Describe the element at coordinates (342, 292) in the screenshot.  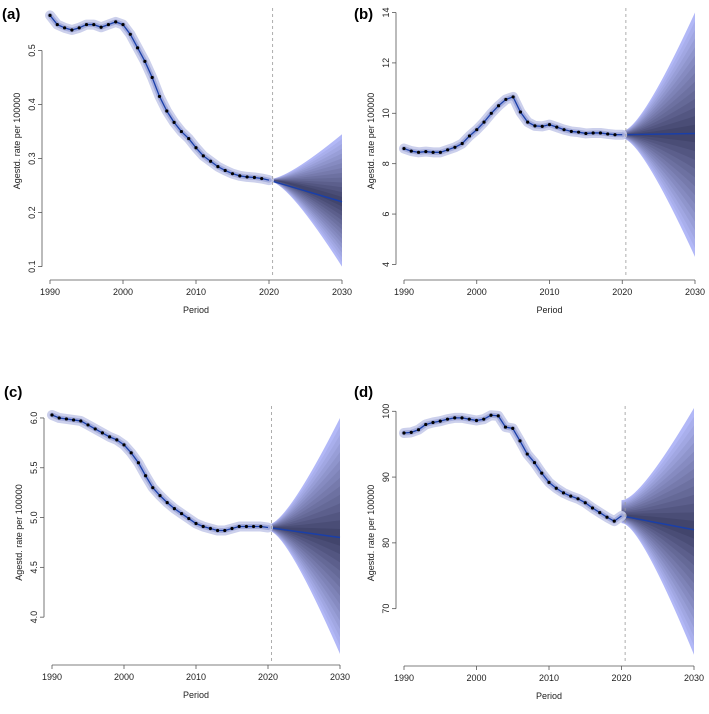
I see `x-tick-label: 2030` at that location.